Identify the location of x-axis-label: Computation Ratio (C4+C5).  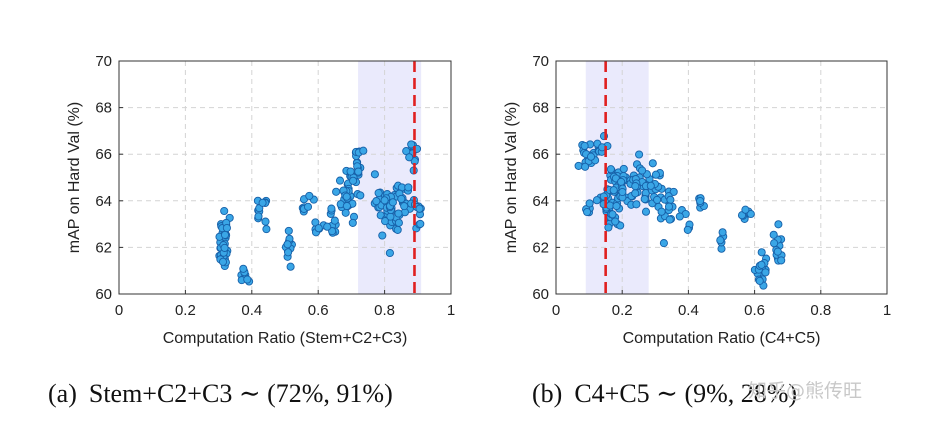
(722, 338).